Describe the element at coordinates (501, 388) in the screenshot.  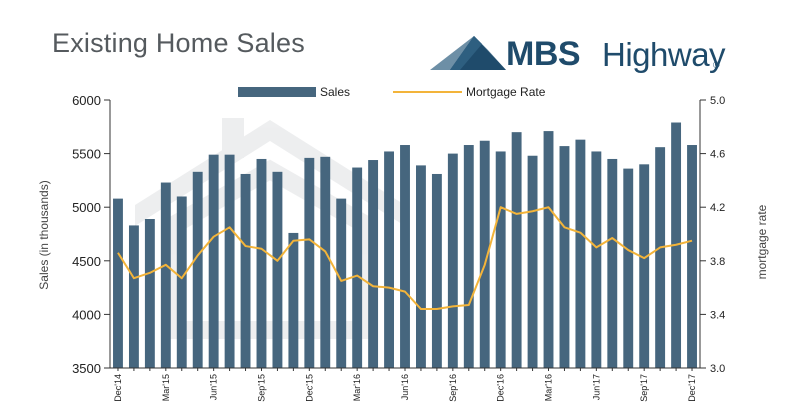
I see `x-tick-label: Dec'16` at that location.